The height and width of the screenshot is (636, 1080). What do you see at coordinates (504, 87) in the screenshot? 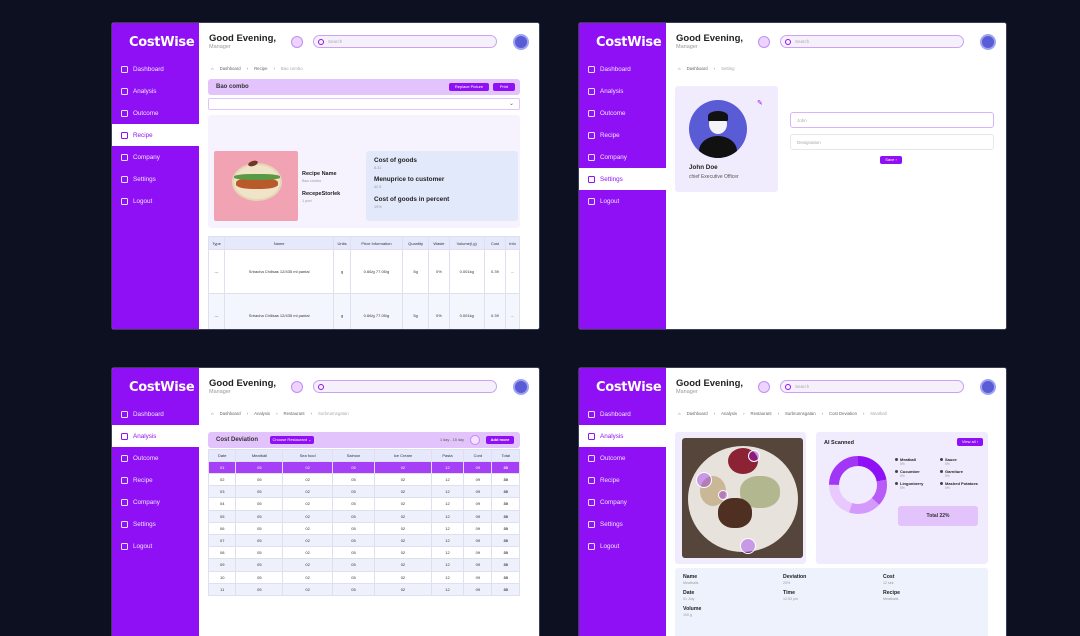
I see `print-button: Print` at bounding box center [504, 87].